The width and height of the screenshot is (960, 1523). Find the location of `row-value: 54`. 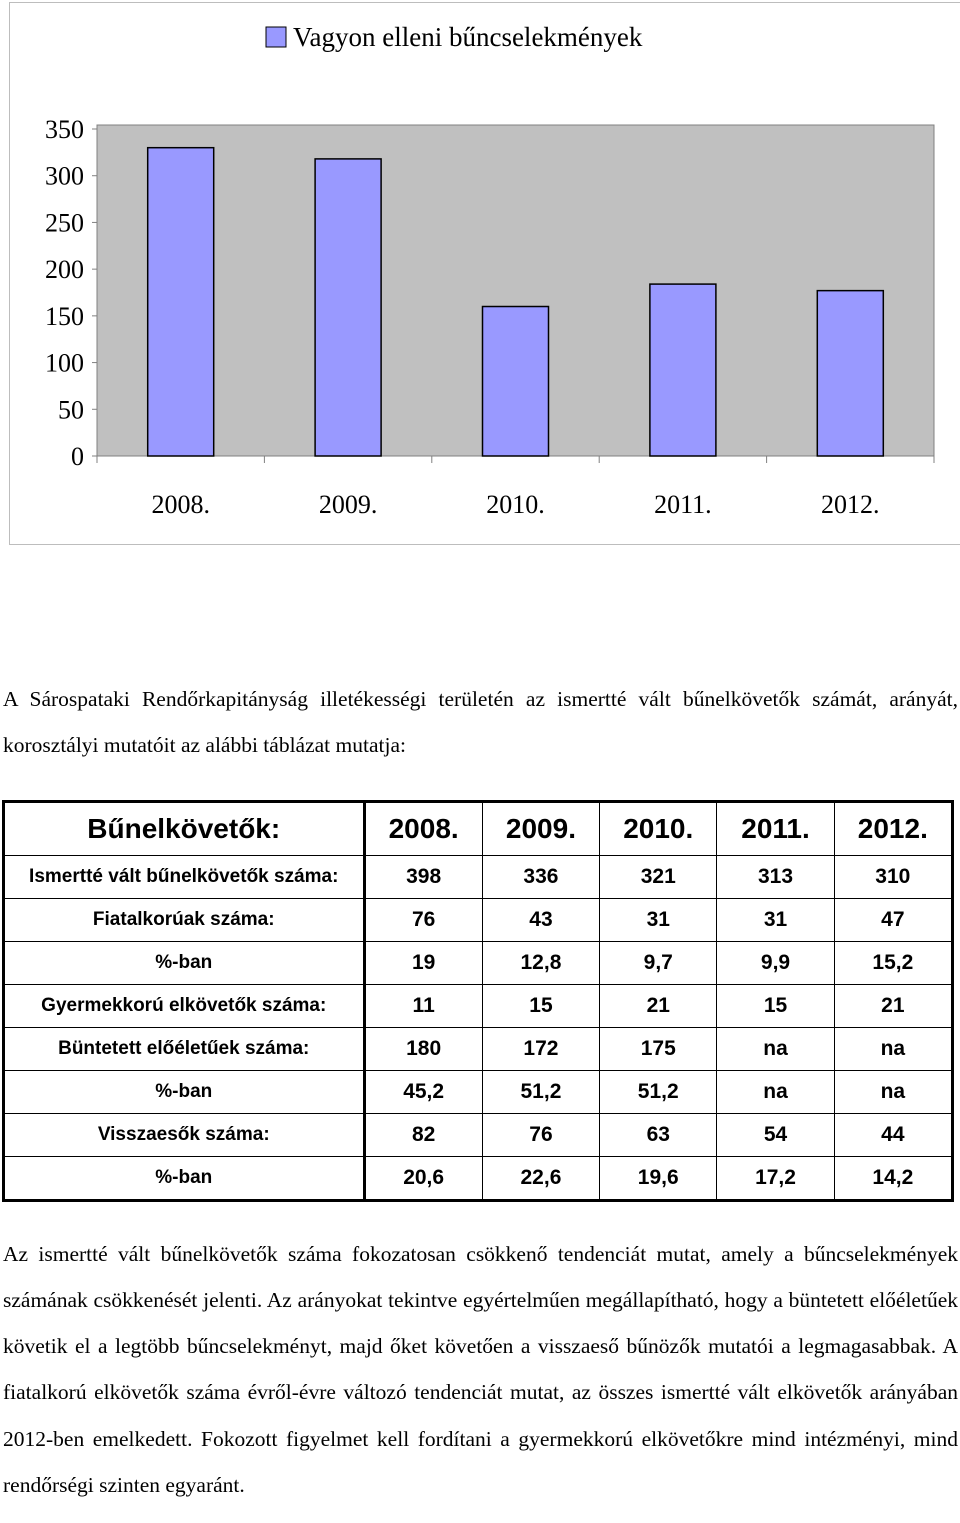

row-value: 54 is located at coordinates (775, 1135).